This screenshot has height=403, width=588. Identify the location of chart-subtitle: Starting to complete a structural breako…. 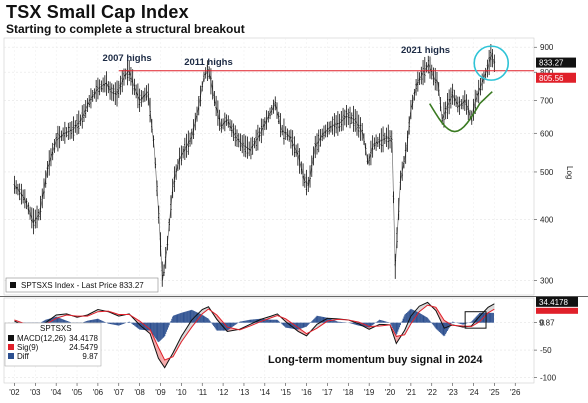
(125, 29).